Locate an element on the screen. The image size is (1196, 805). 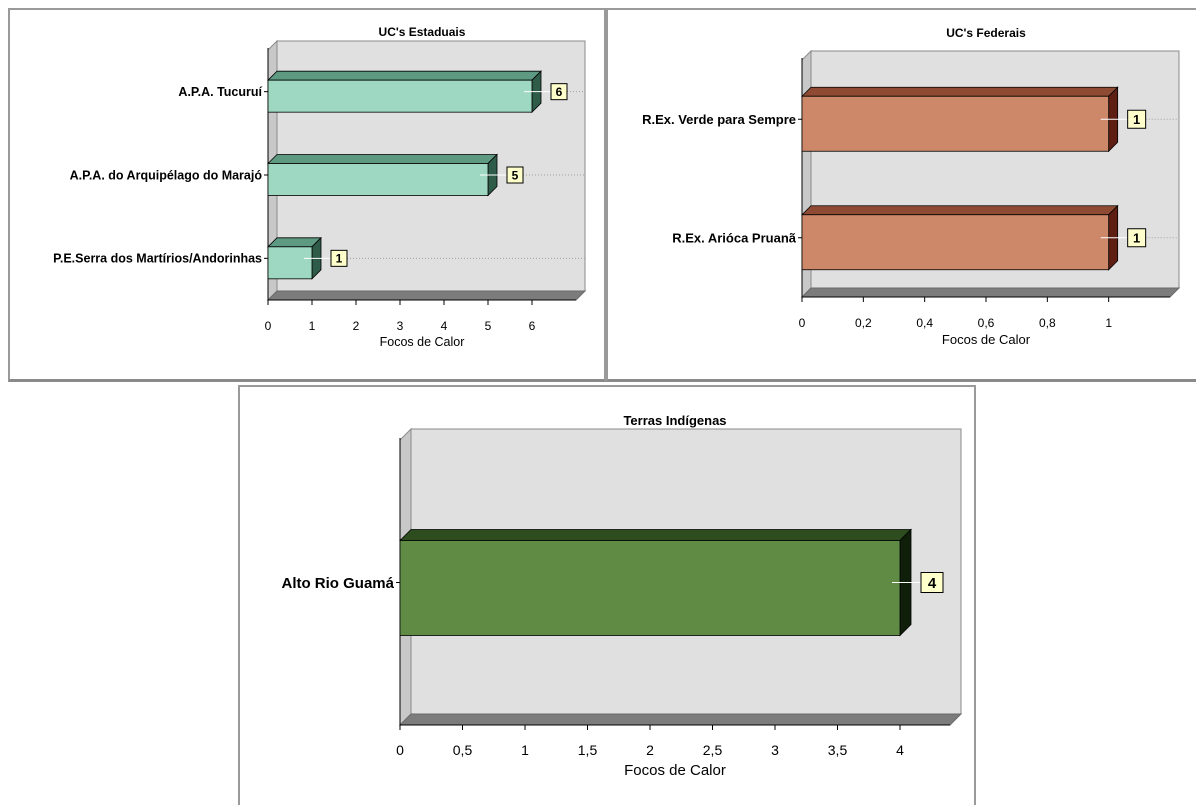
x-tick-label: 6 is located at coordinates (532, 326).